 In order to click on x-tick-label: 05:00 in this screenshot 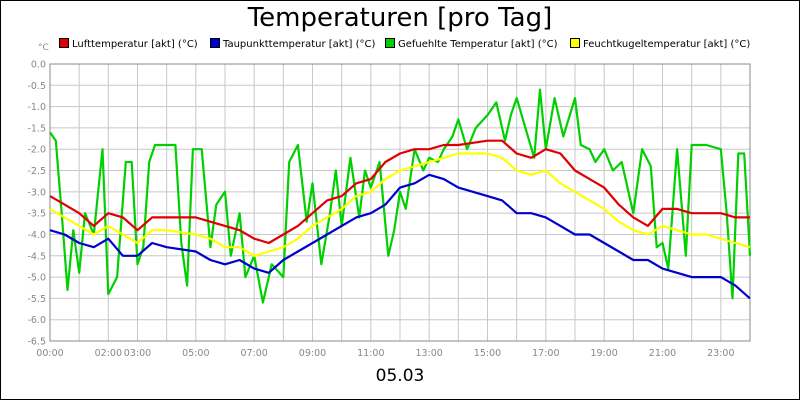, I will do `click(195, 353)`.